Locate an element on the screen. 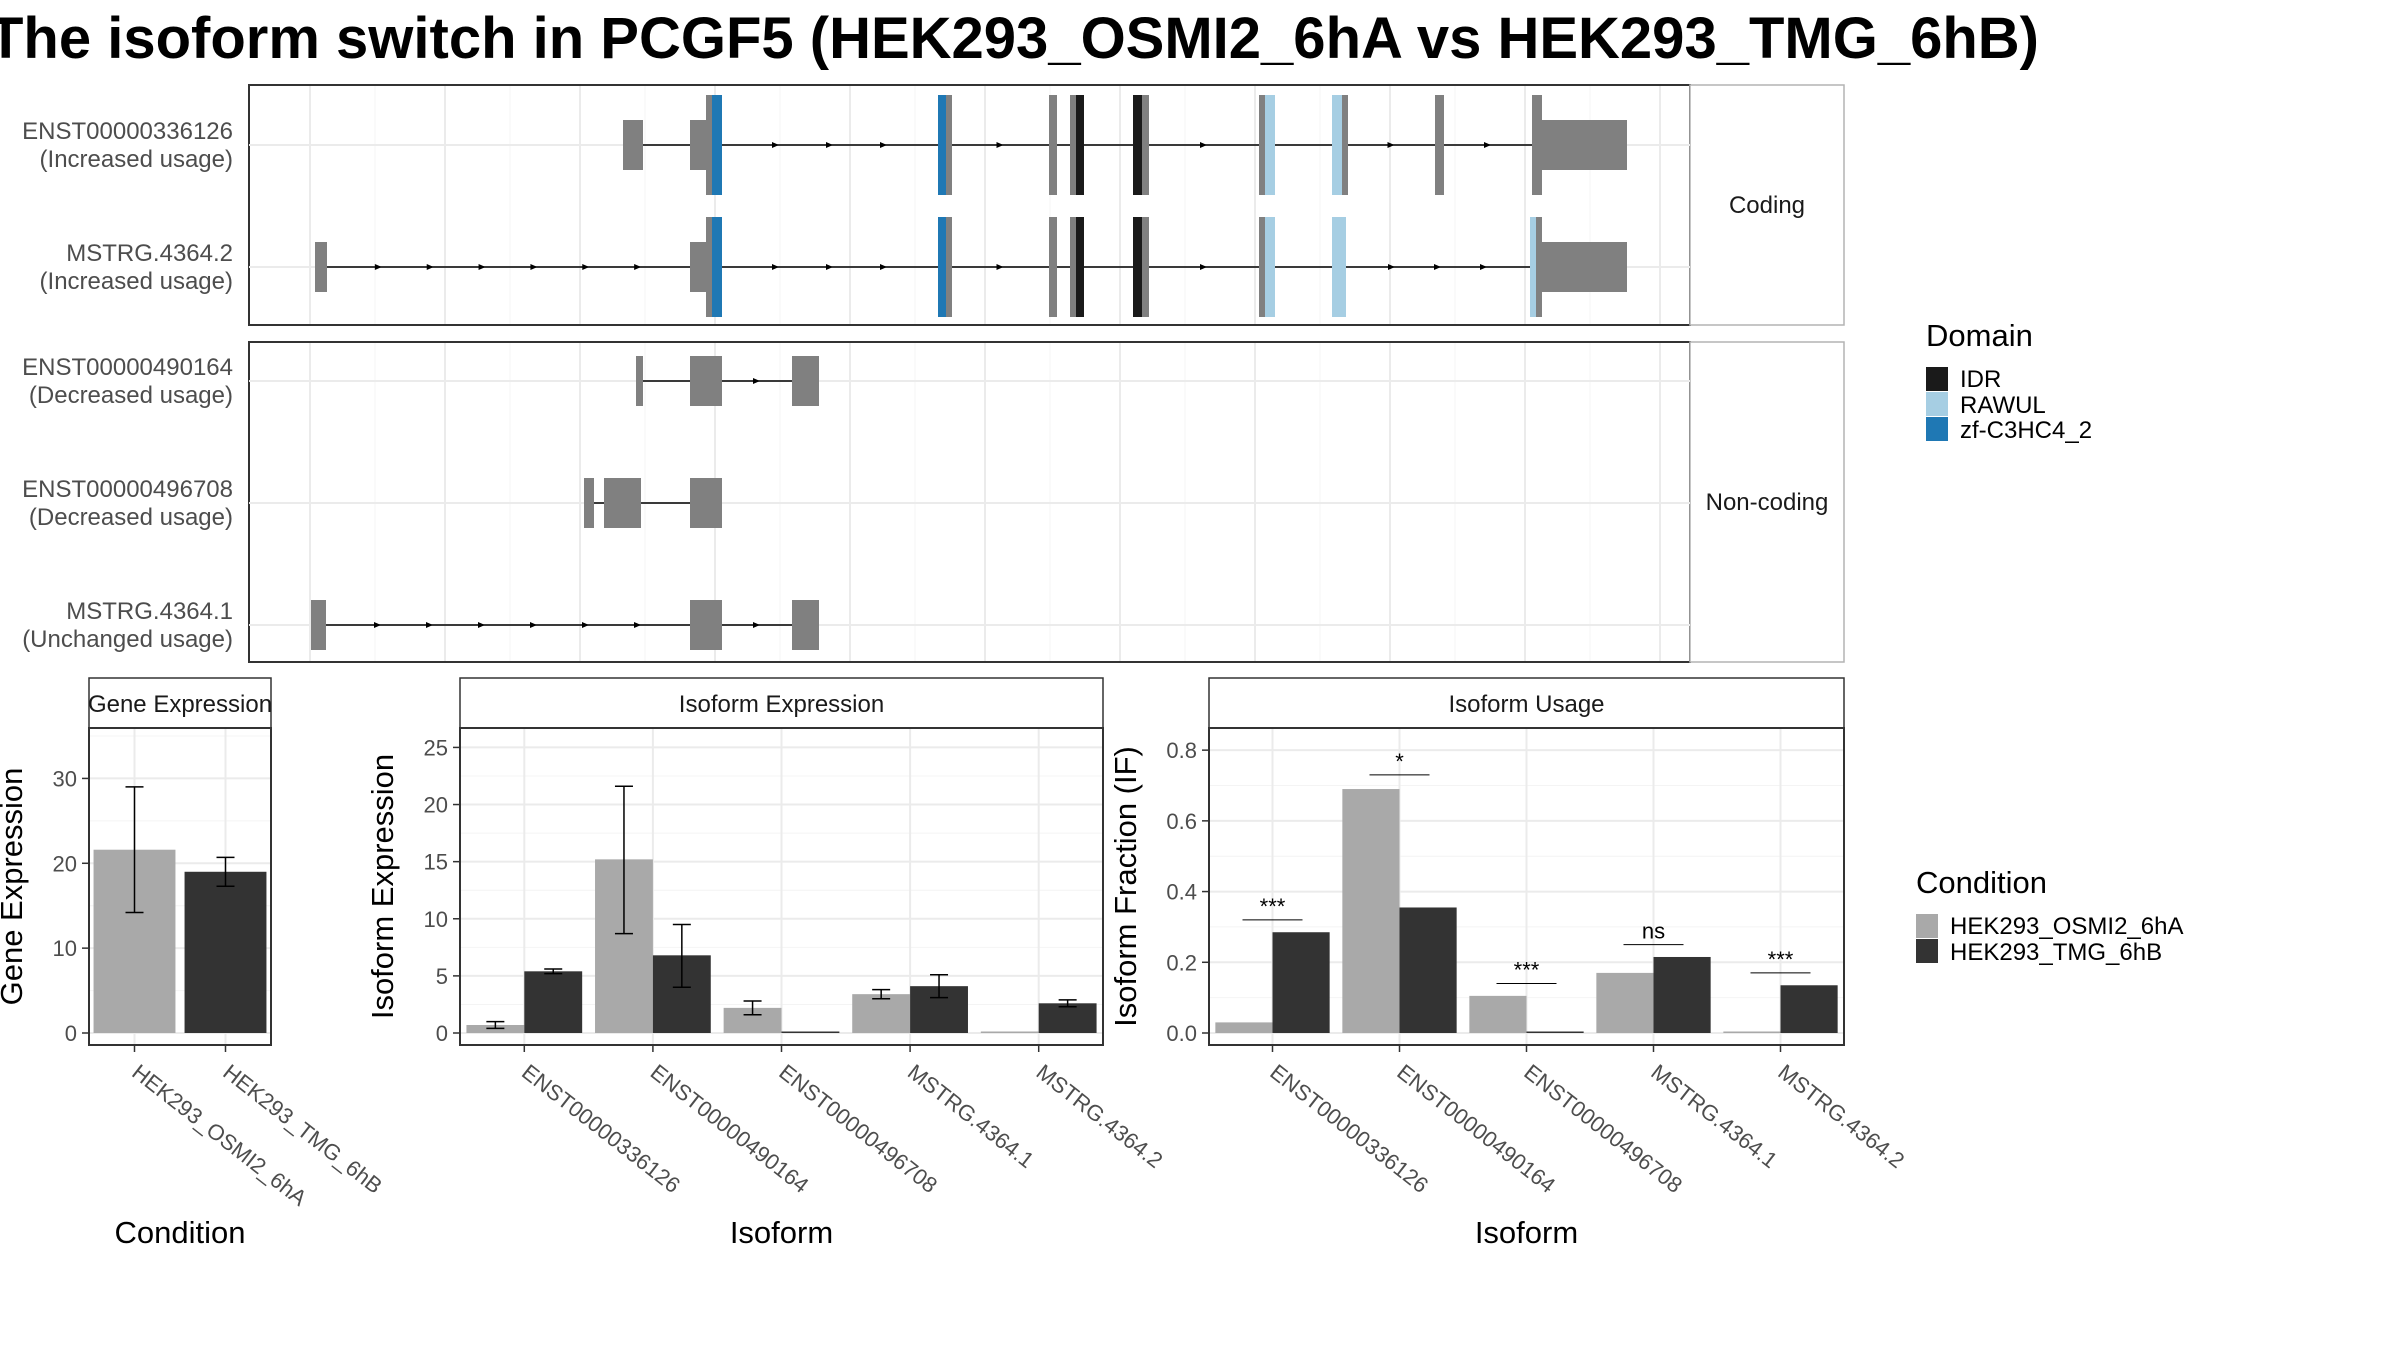 Image resolution: width=2400 pixels, height=1350 pixels. noncoding-strip-label: Non-coding is located at coordinates (1767, 502).